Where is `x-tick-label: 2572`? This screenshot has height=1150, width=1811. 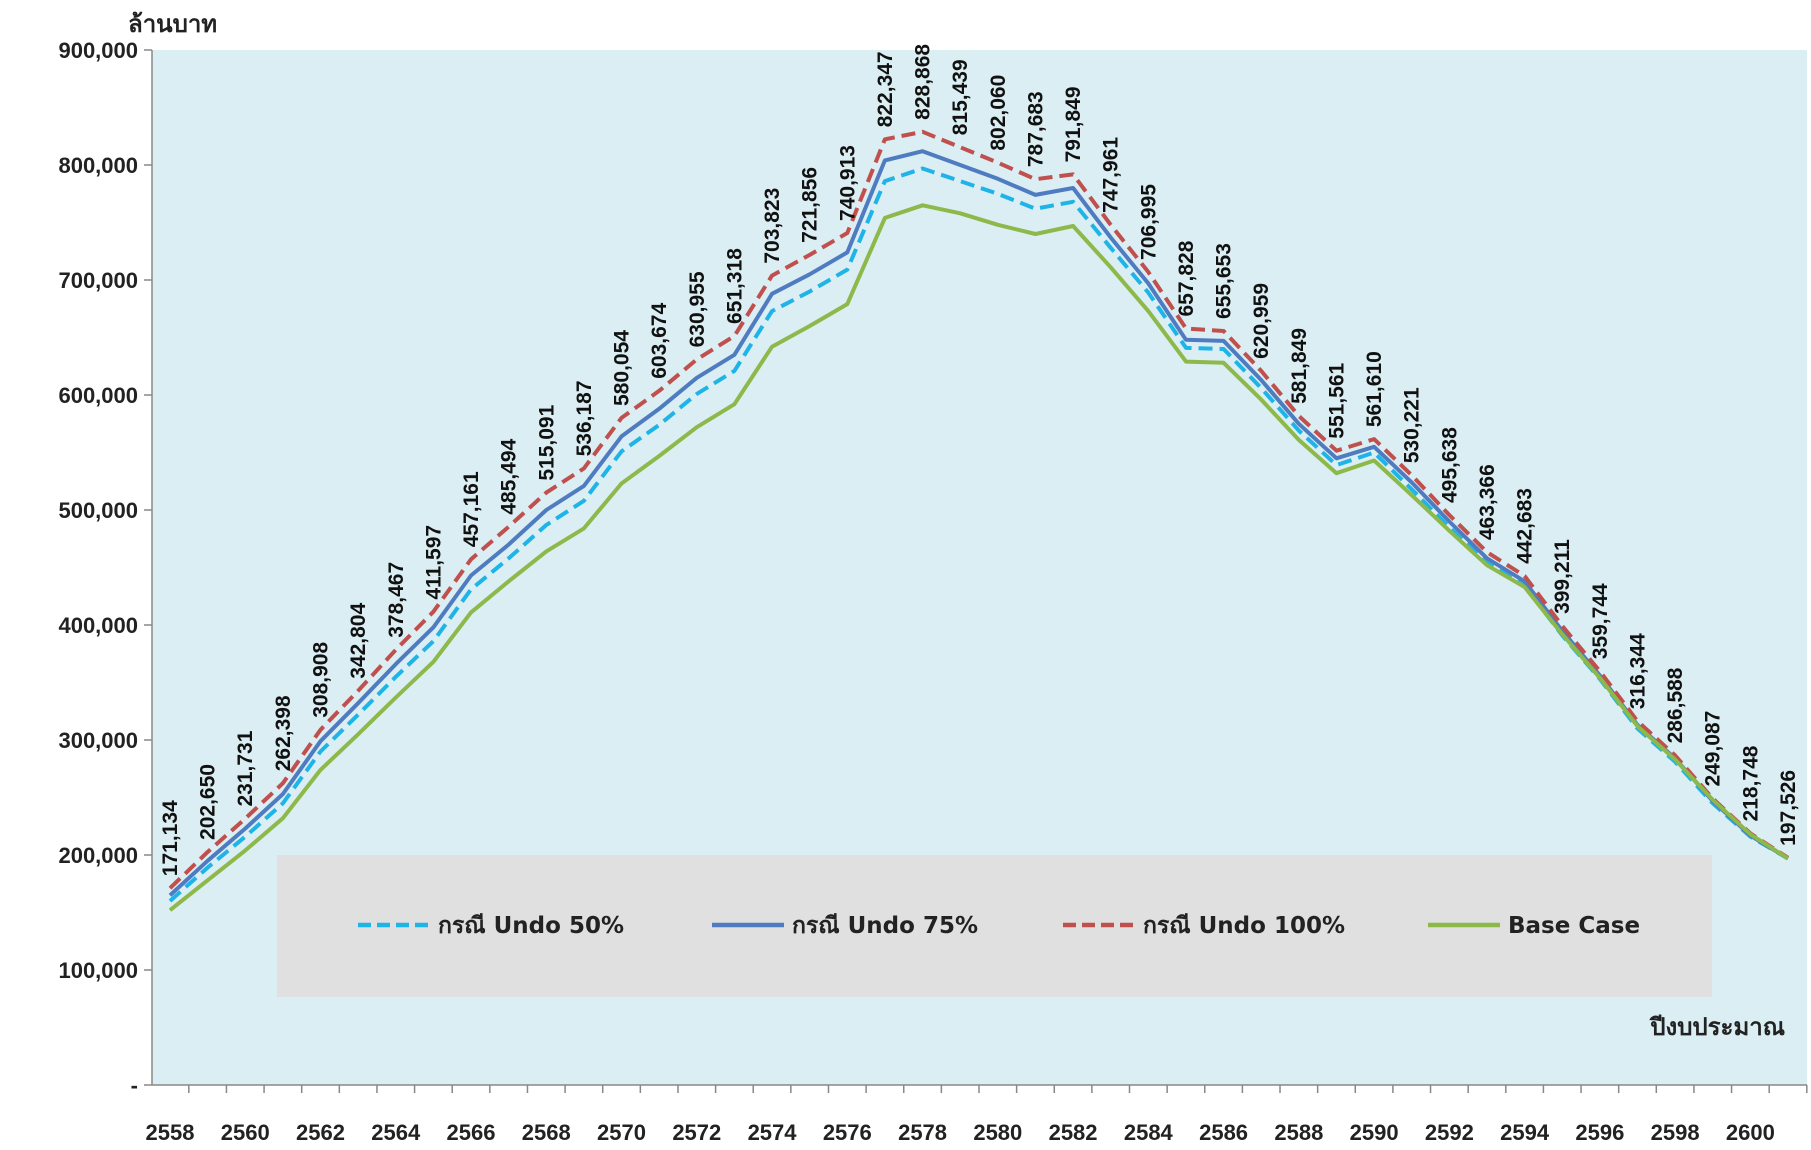 x-tick-label: 2572 is located at coordinates (696, 1132).